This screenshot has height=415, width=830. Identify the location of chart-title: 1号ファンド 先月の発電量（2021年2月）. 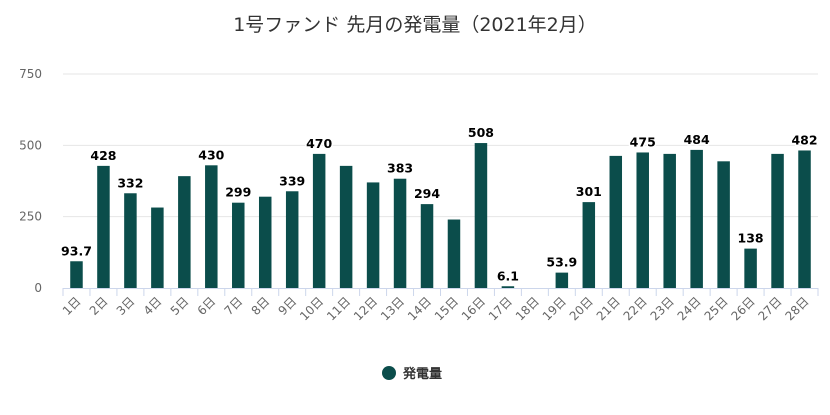
(415, 25).